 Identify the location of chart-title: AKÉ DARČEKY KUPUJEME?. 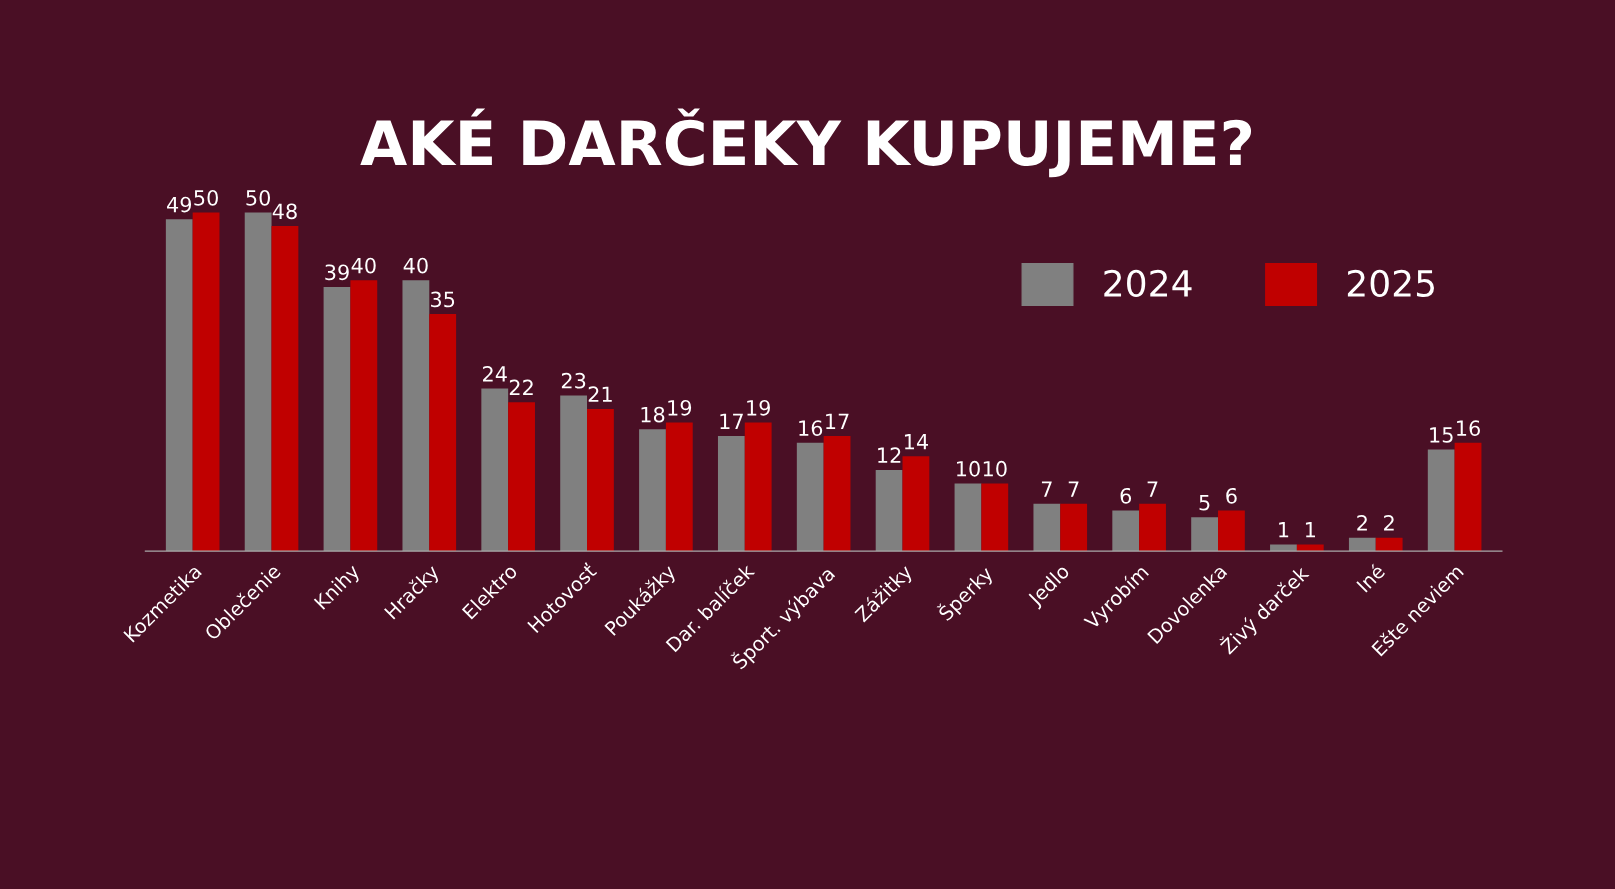
(806, 143).